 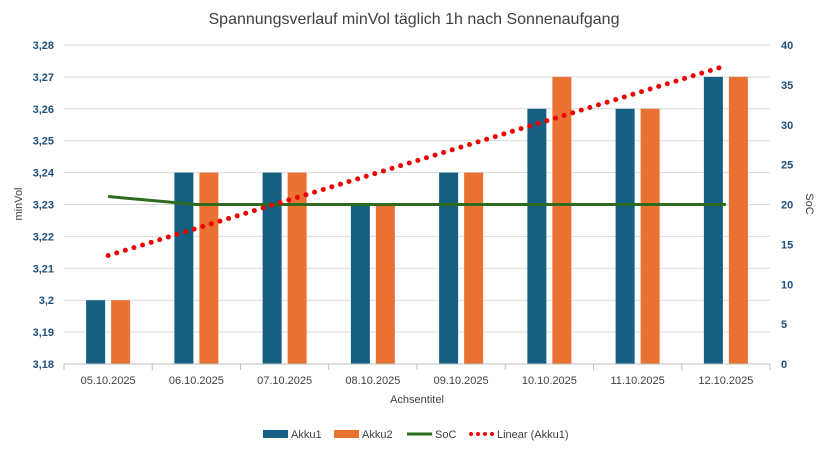 What do you see at coordinates (43, 333) in the screenshot?
I see `y-tick-label: 3,19` at bounding box center [43, 333].